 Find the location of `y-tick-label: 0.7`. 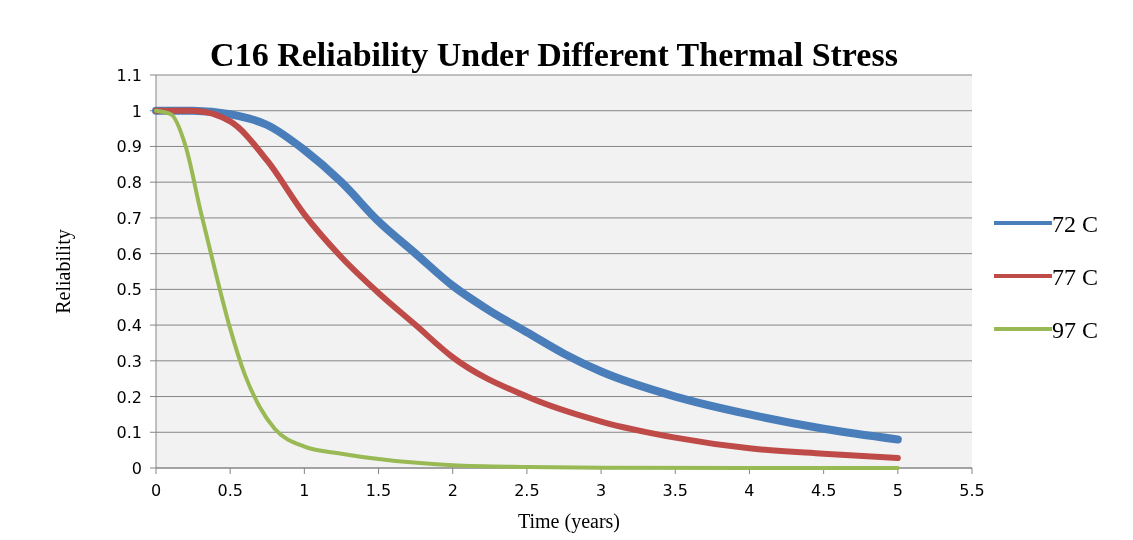

y-tick-label: 0.7 is located at coordinates (129, 218).